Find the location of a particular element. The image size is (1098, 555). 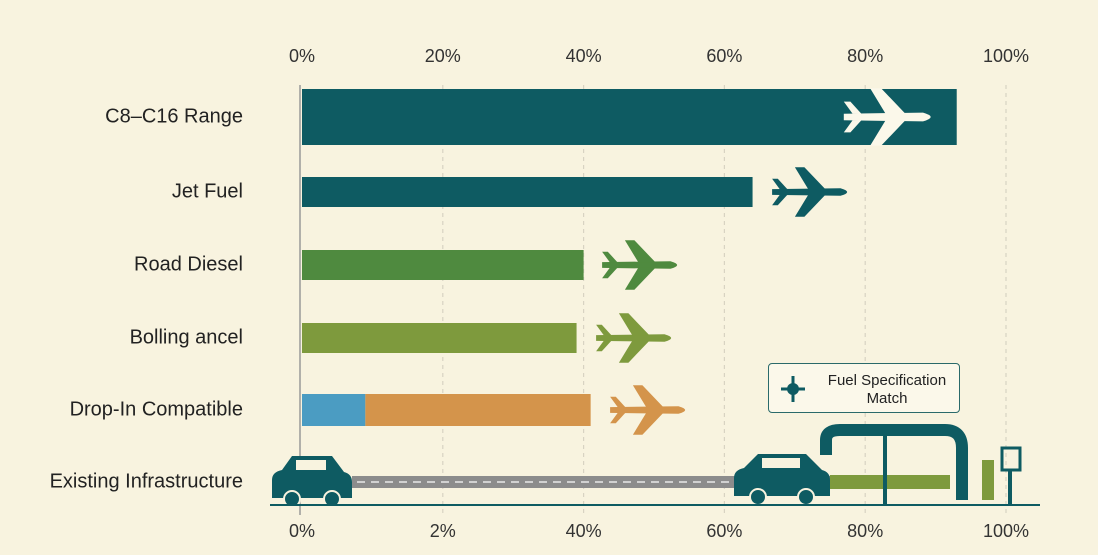

x-tick-label: 0% is located at coordinates (302, 56).